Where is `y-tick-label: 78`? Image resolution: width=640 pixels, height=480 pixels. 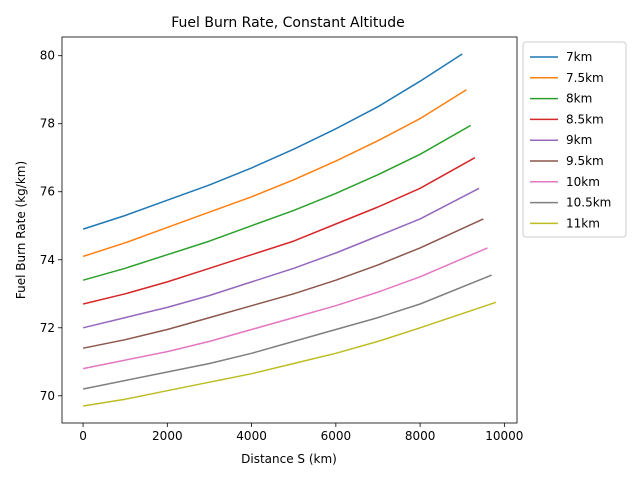
y-tick-label: 78 is located at coordinates (47, 124).